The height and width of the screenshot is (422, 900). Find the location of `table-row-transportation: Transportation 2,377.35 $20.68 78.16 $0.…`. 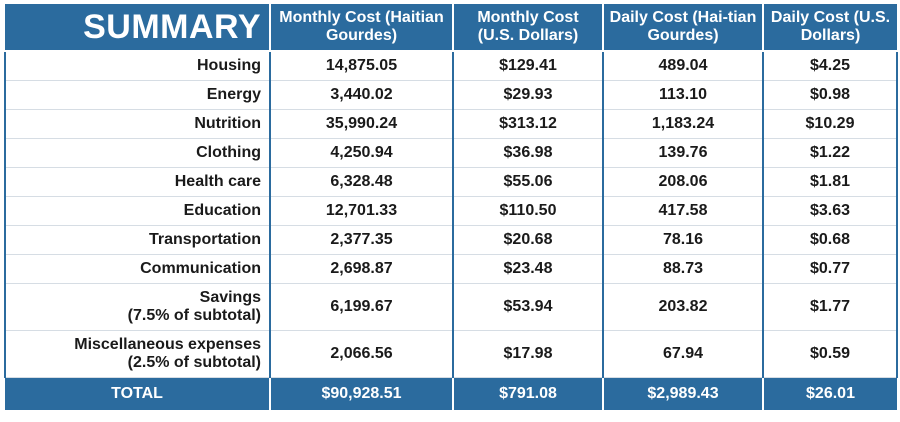

table-row-transportation: Transportation 2,377.35 $20.68 78.16 $0.… is located at coordinates (451, 240).